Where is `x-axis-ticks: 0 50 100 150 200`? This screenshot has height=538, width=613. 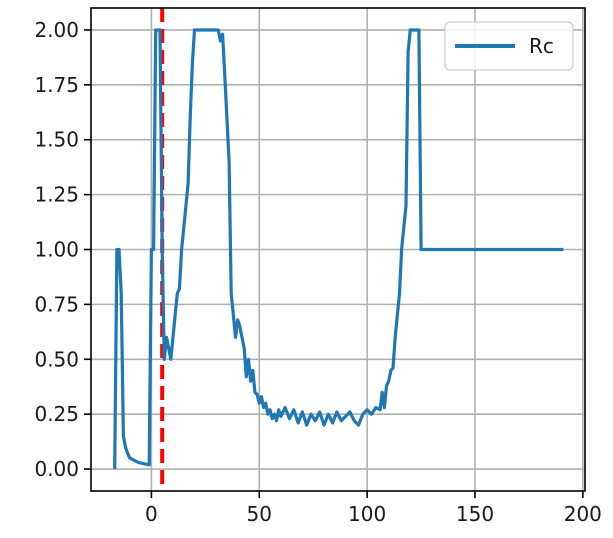 x-axis-ticks: 0 50 100 150 200 is located at coordinates (373, 508).